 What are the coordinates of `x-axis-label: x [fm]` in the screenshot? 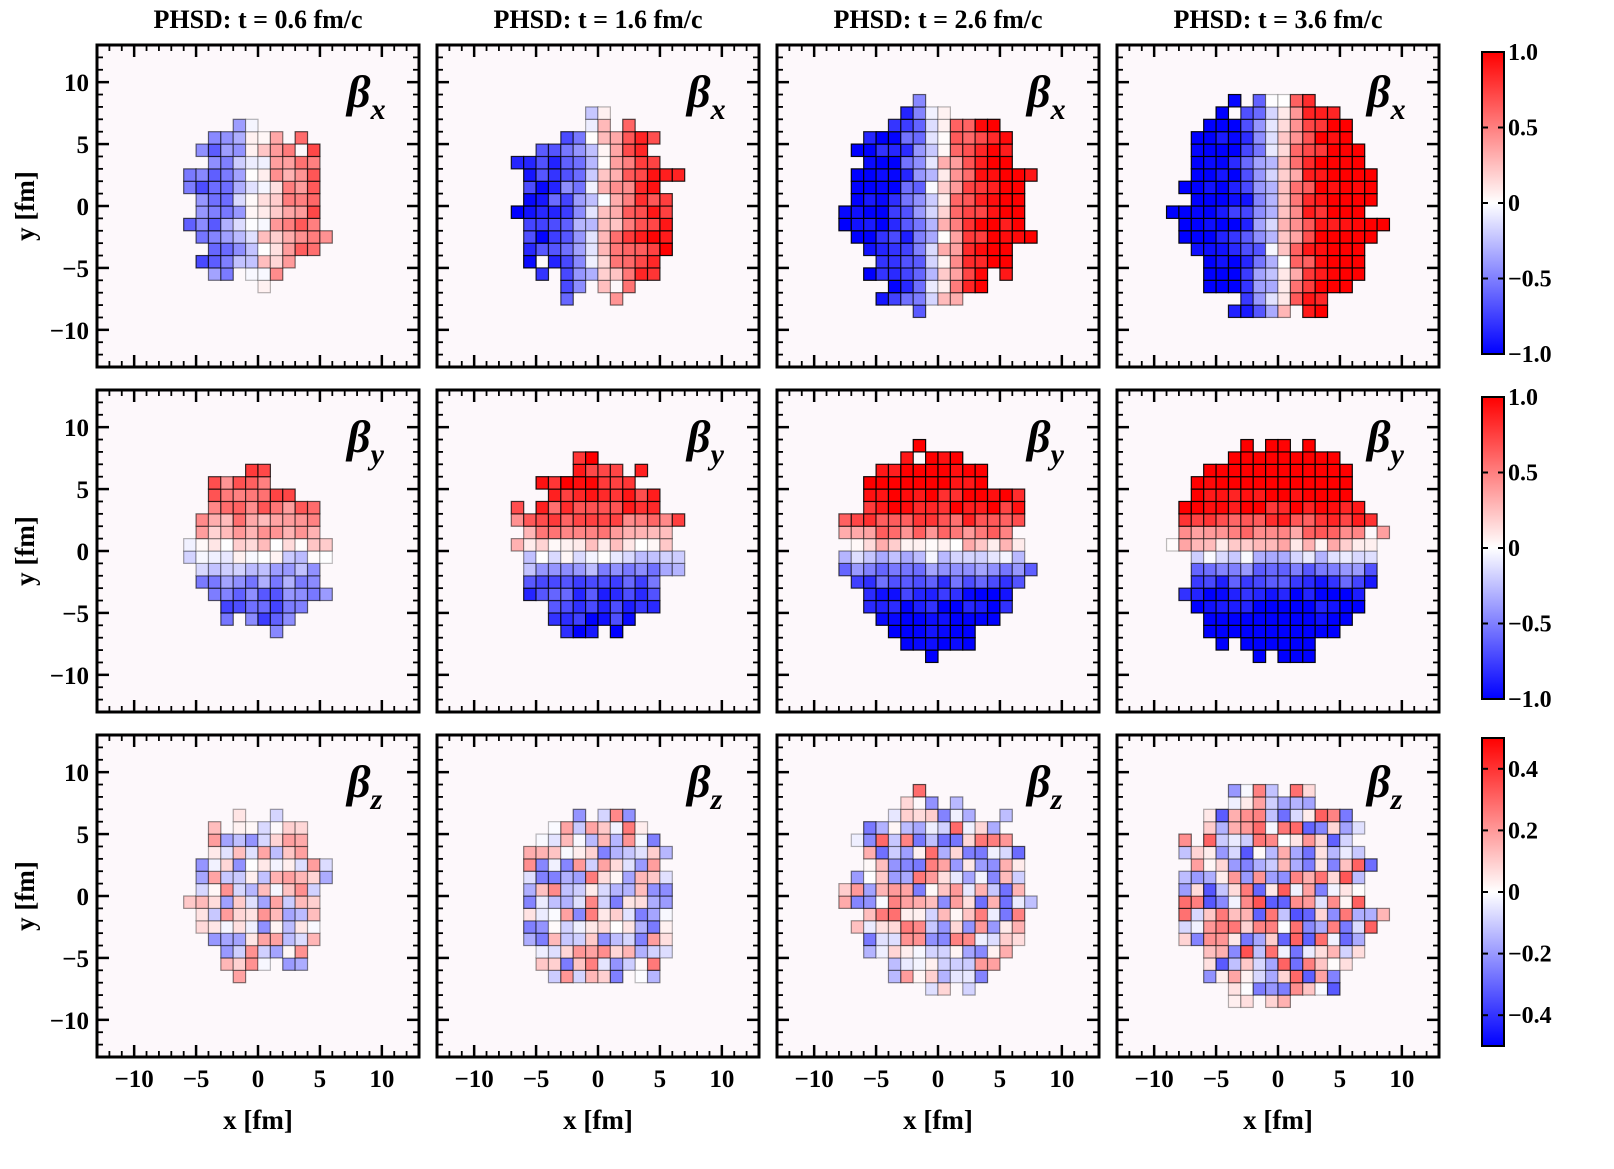 It's located at (1278, 1120).